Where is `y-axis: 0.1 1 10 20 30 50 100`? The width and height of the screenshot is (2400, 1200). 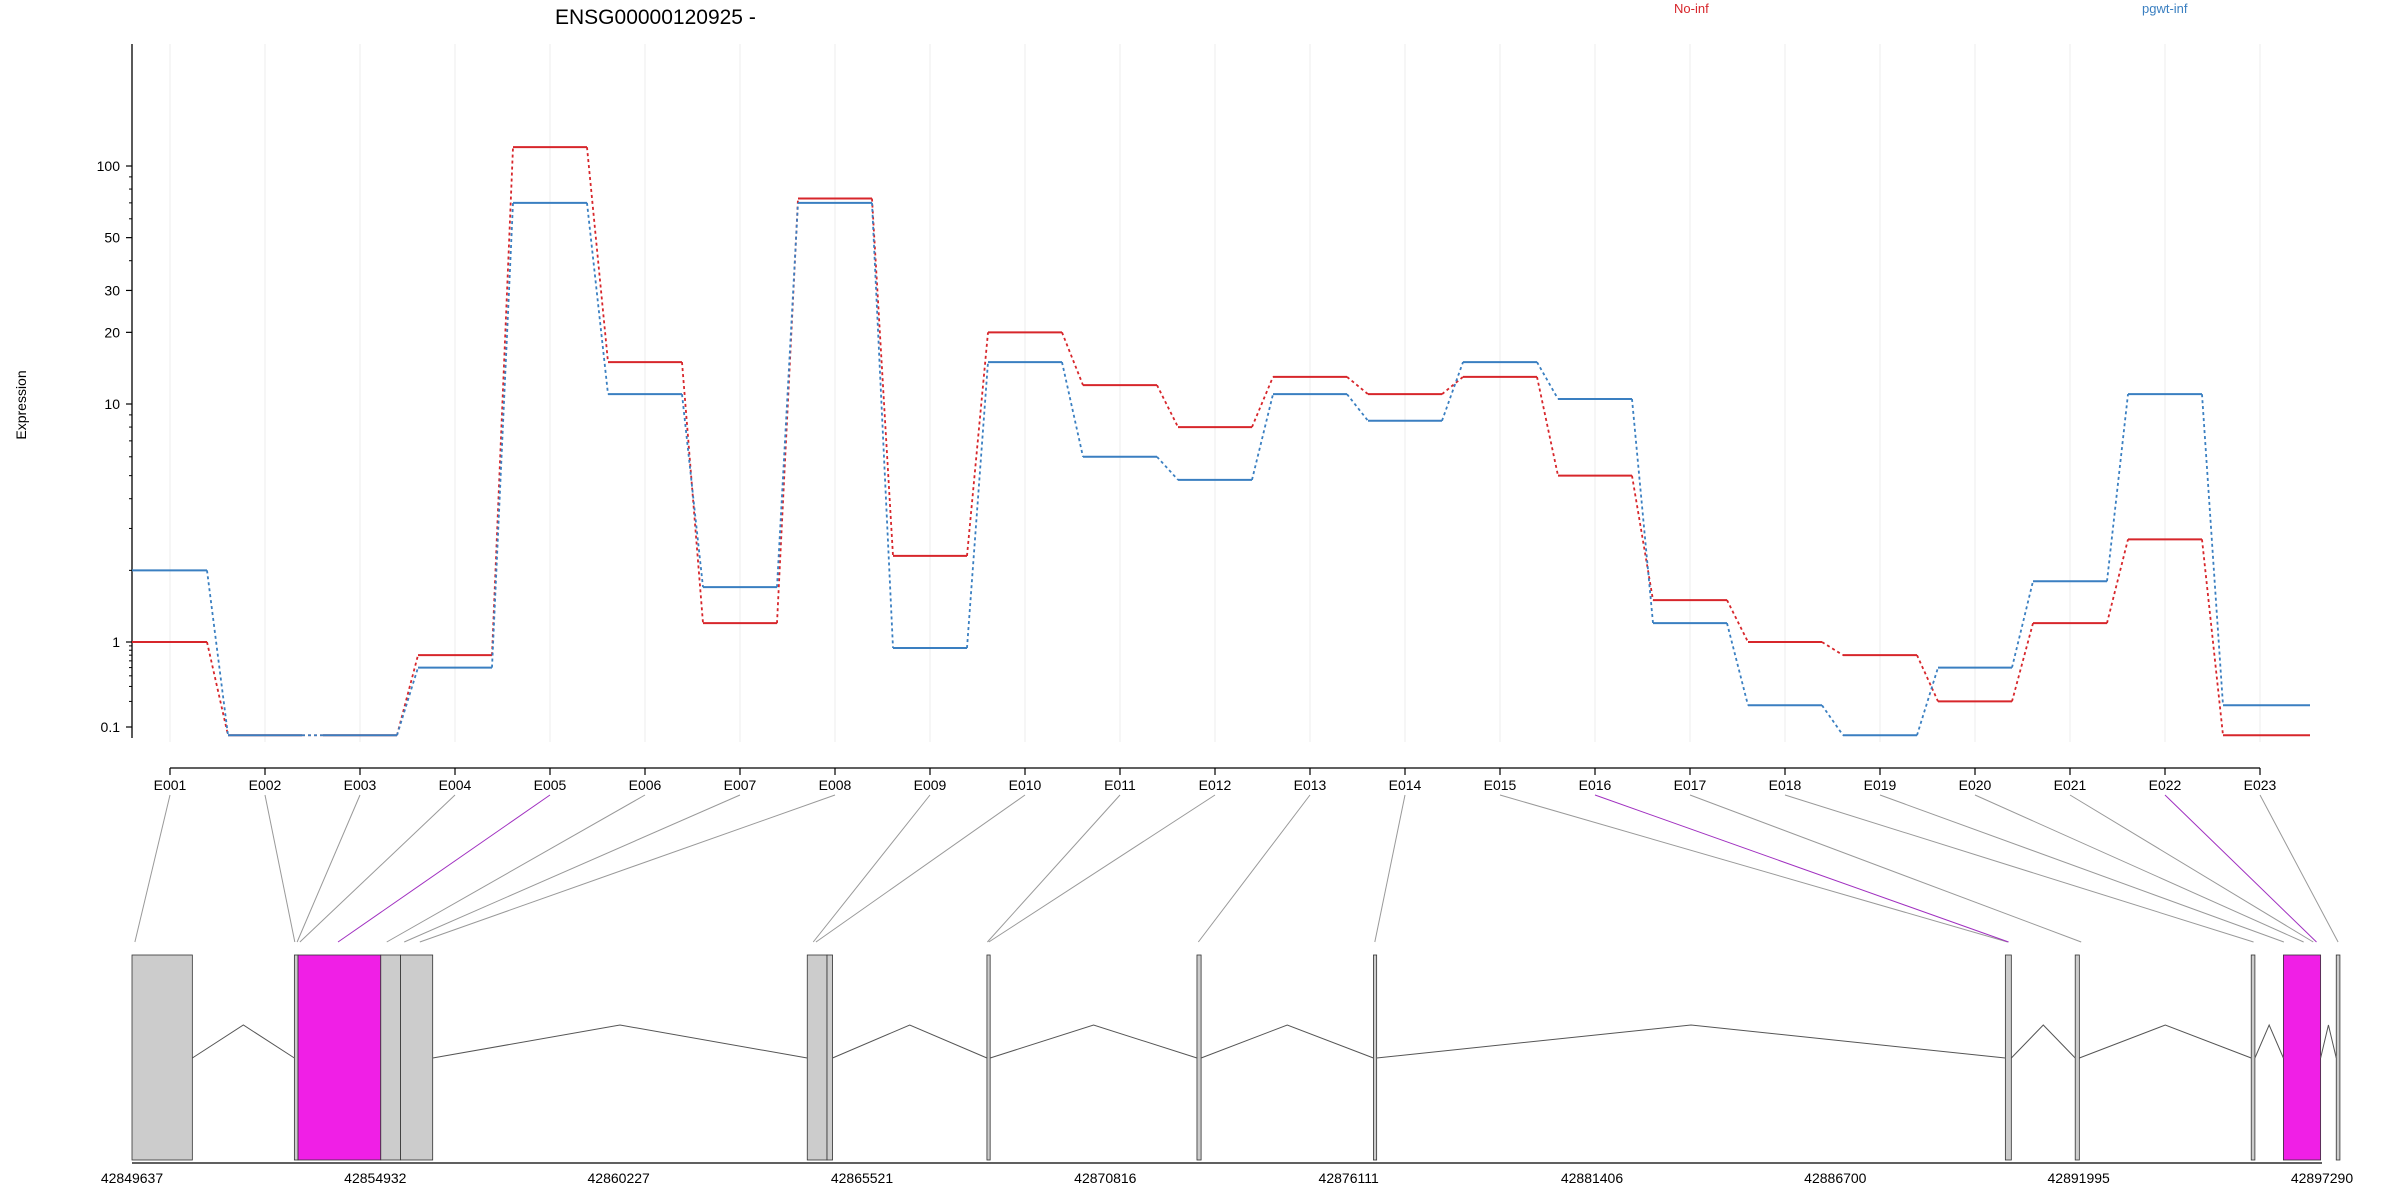 y-axis: 0.1 1 10 20 30 50 100 is located at coordinates (115, 391).